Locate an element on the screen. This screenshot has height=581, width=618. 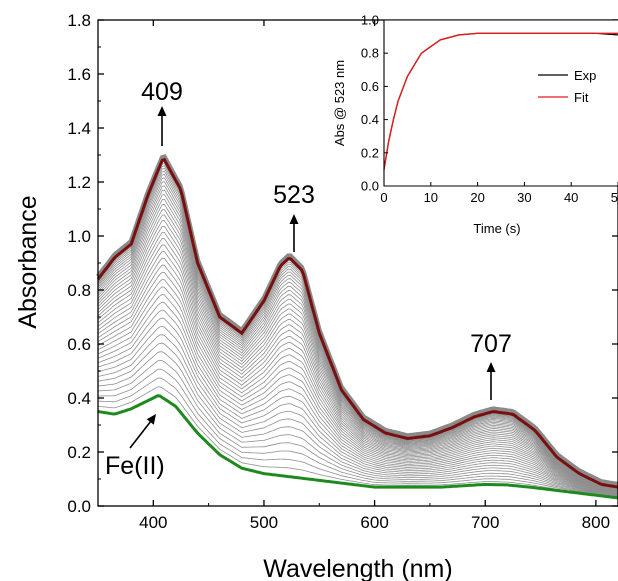
inset-x-axis-label: Time (s) is located at coordinates (496, 228).